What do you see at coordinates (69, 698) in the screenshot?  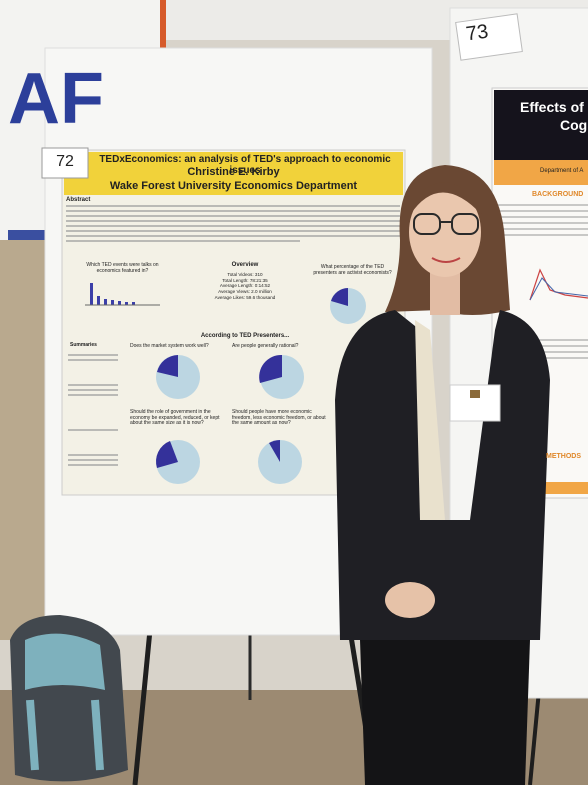 I see `backpack` at bounding box center [69, 698].